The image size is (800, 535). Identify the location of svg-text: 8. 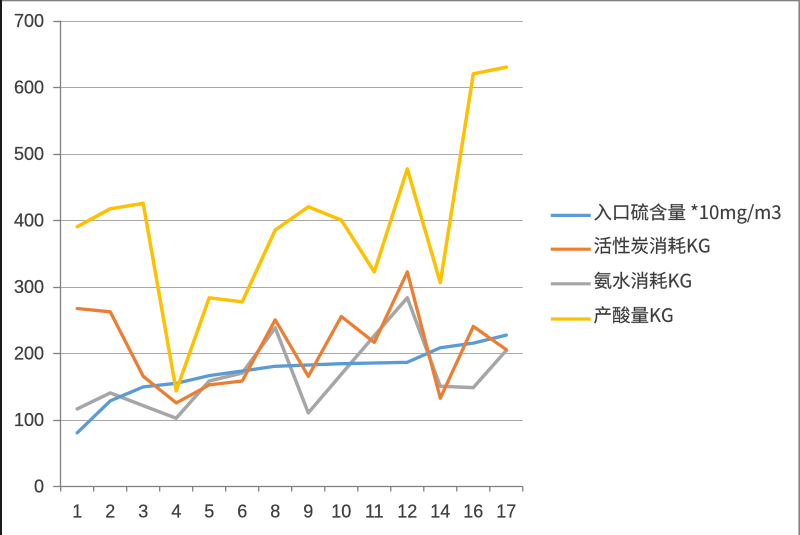
(275, 512).